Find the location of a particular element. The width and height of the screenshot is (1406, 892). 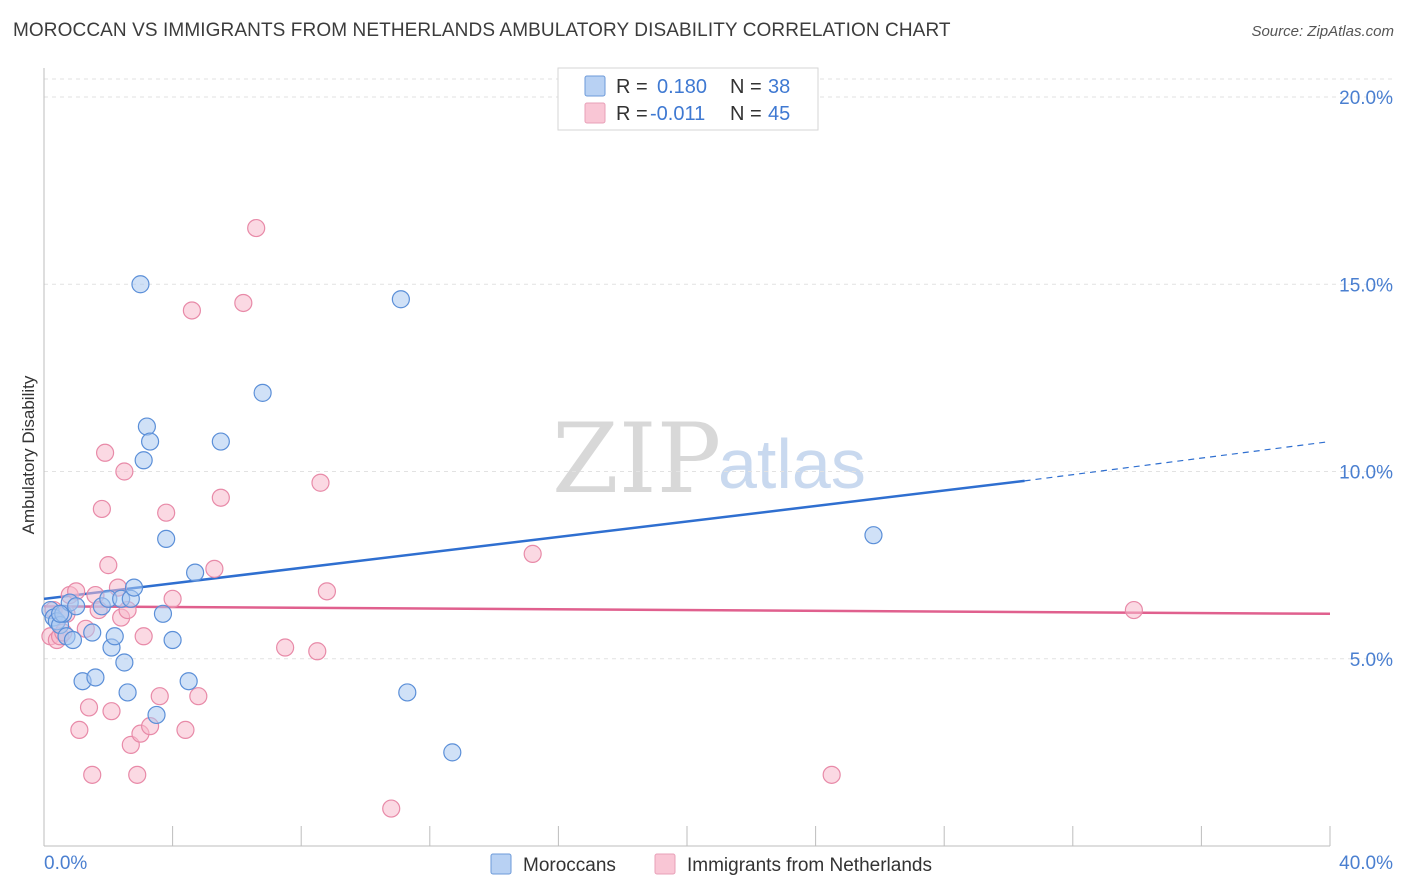

bottom-legend-swatch-moroccans is located at coordinates (501, 864).